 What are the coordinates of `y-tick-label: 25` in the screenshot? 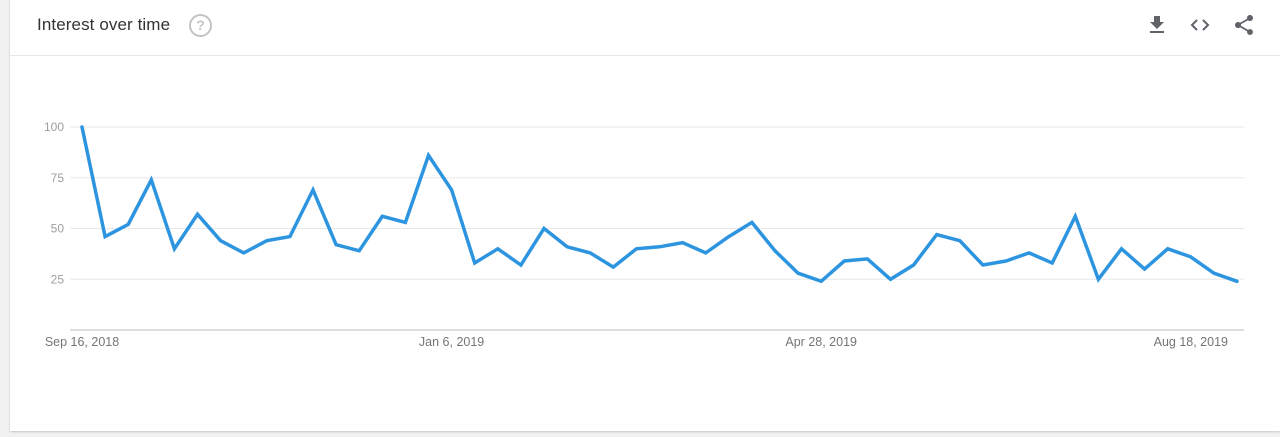 It's located at (58, 279).